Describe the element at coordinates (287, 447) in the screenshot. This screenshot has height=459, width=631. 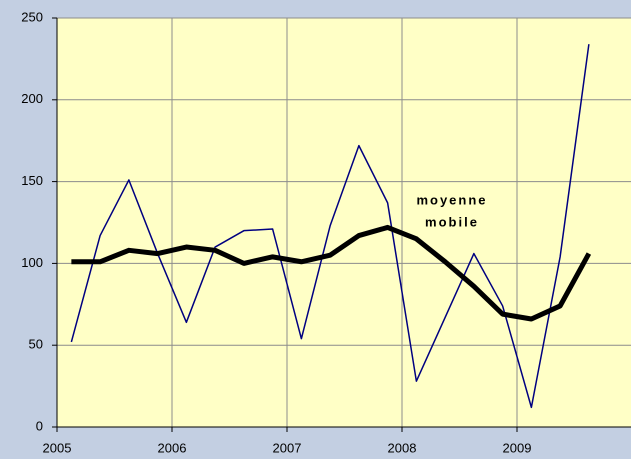
I see `x-tick-label: 2007` at that location.